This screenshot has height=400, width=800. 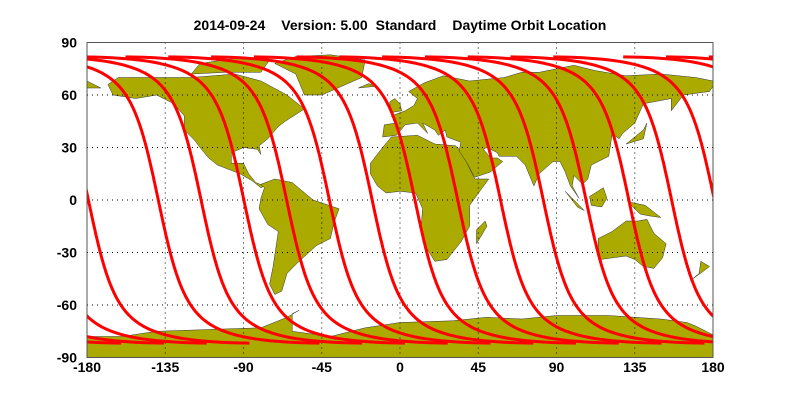 What do you see at coordinates (635, 367) in the screenshot?
I see `x-tick-label: 135` at bounding box center [635, 367].